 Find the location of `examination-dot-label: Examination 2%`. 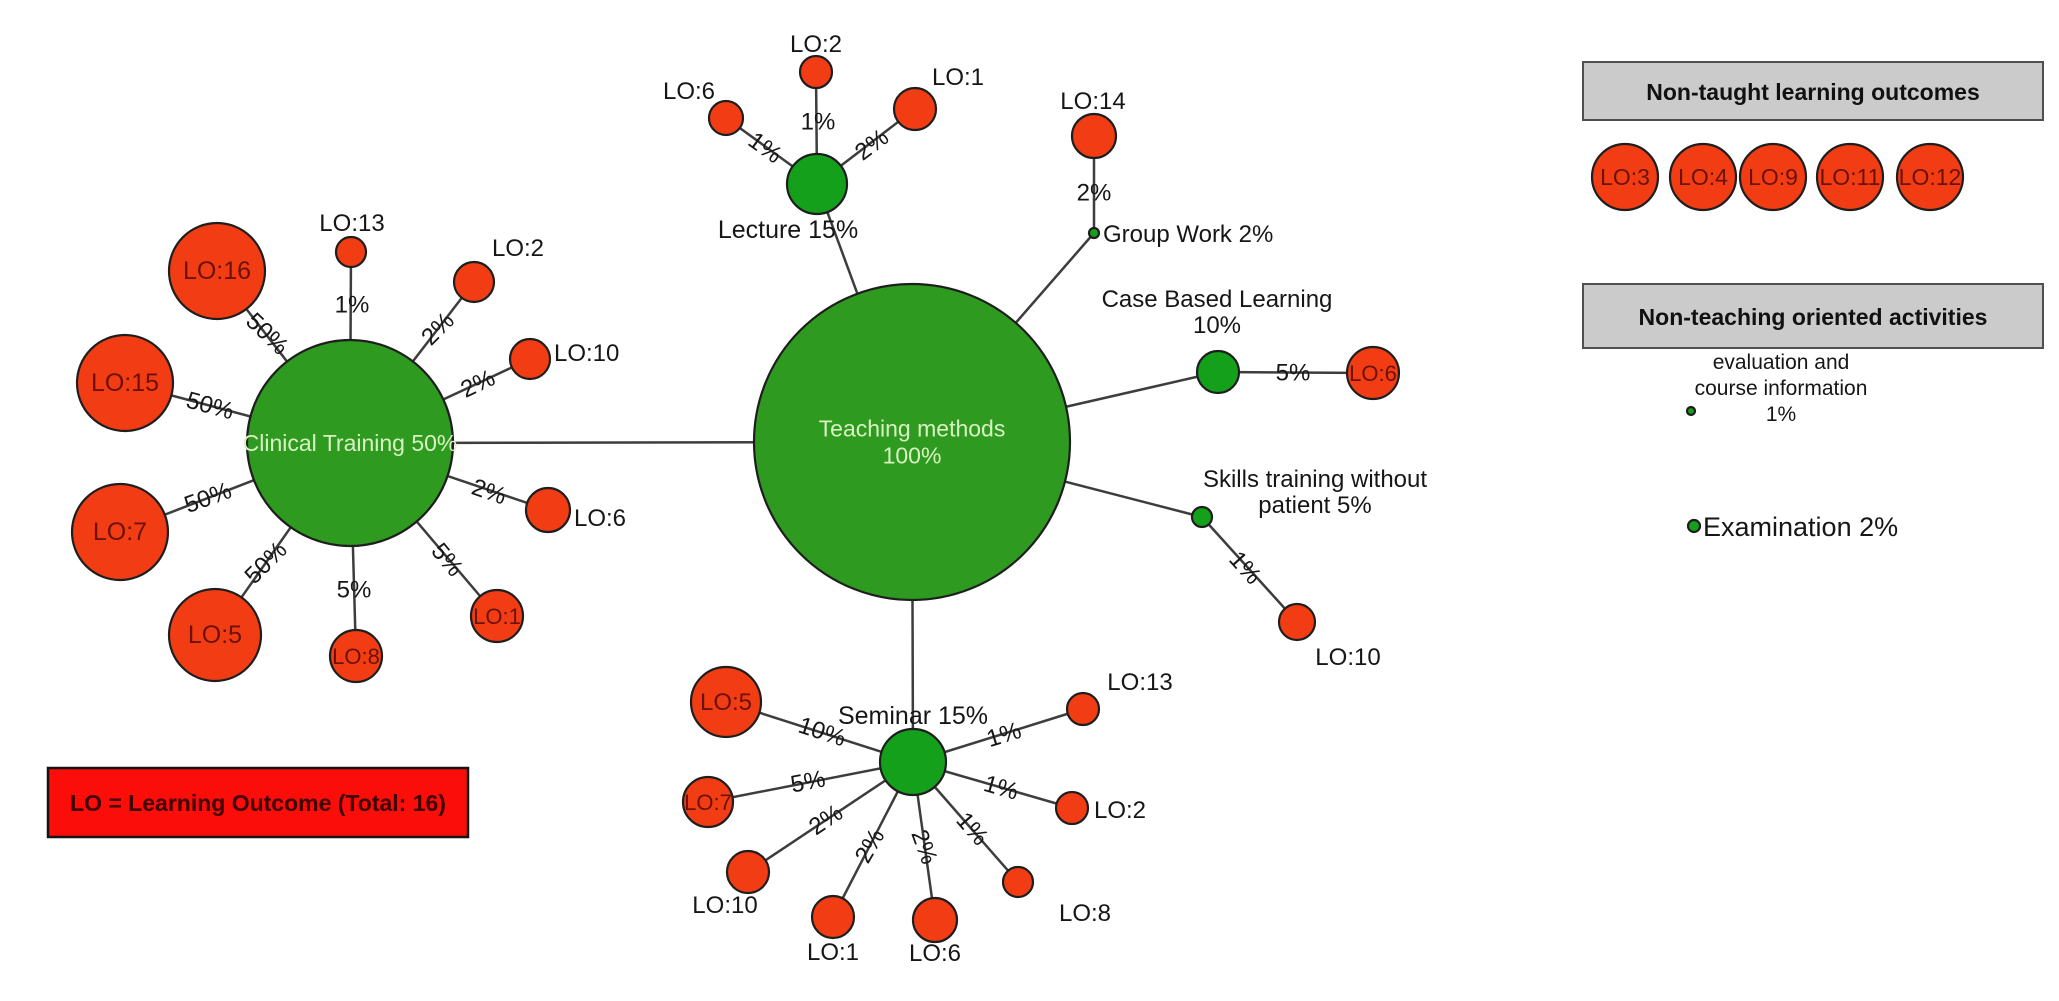

examination-dot-label: Examination 2% is located at coordinates (1800, 527).